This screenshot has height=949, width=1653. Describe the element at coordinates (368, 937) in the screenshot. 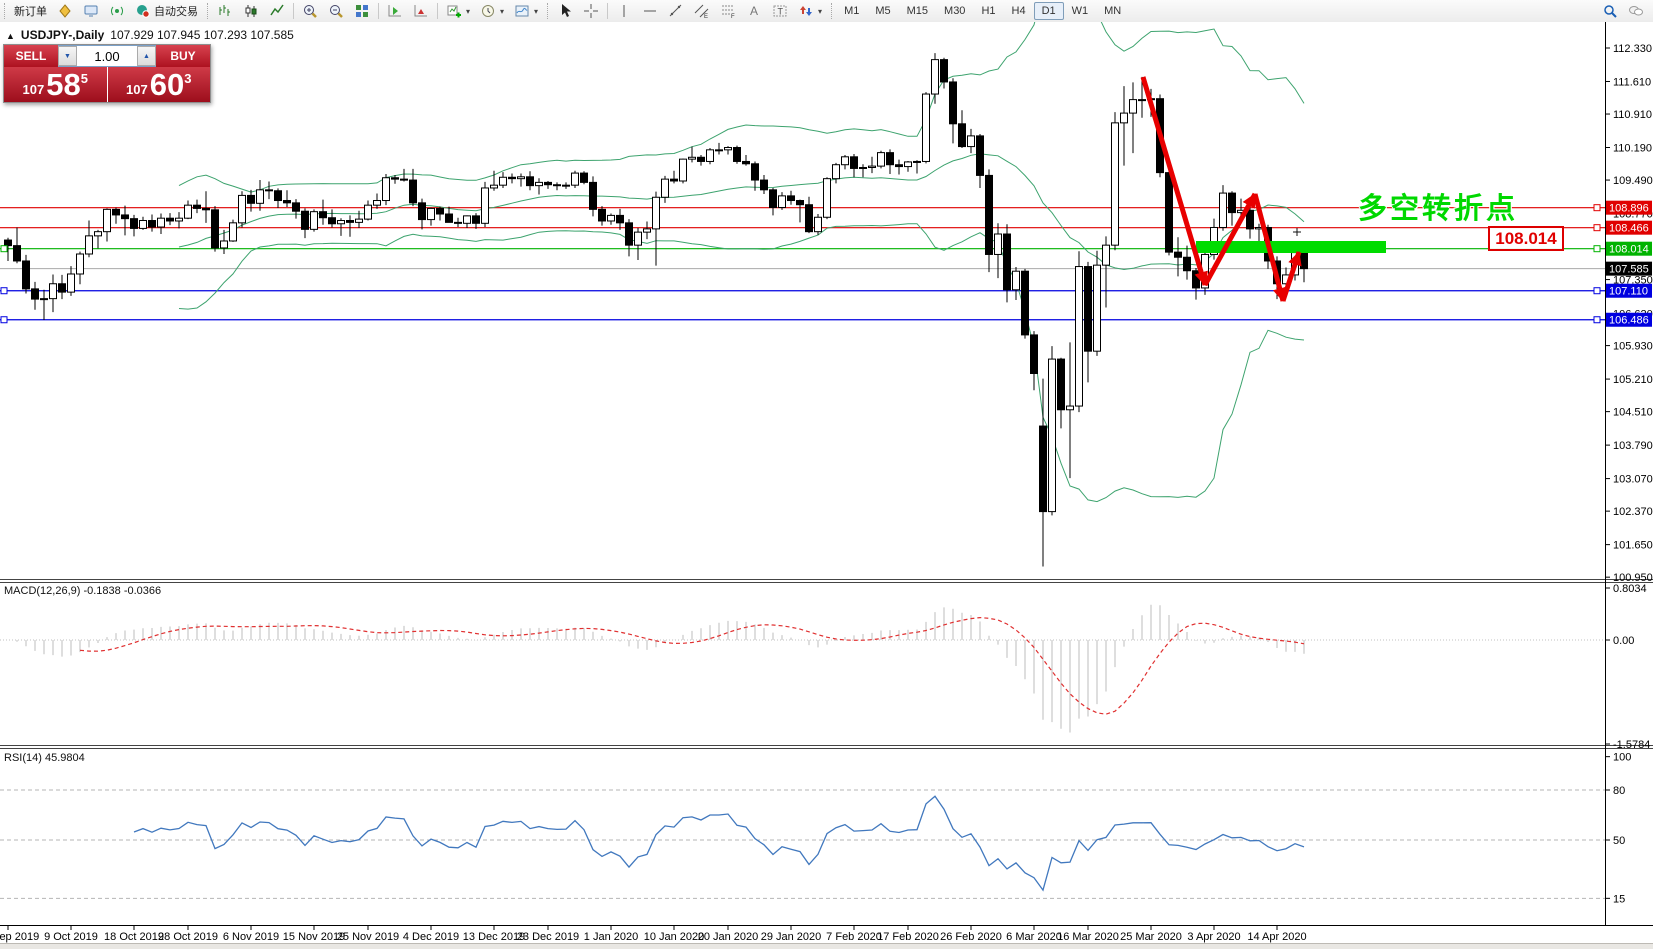

I see `date-axis-label: 25 Nov 2019` at that location.